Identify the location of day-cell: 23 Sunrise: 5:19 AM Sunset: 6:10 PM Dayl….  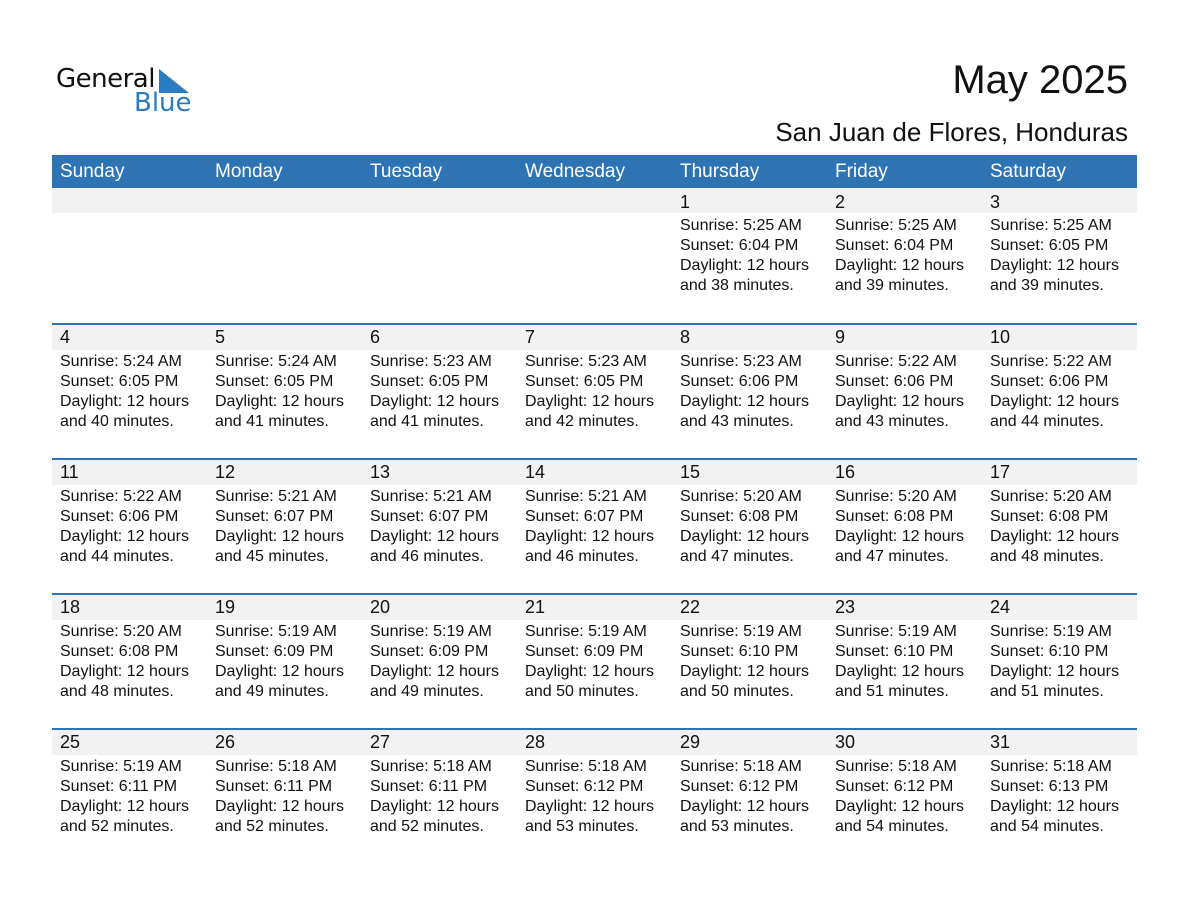
(904, 661).